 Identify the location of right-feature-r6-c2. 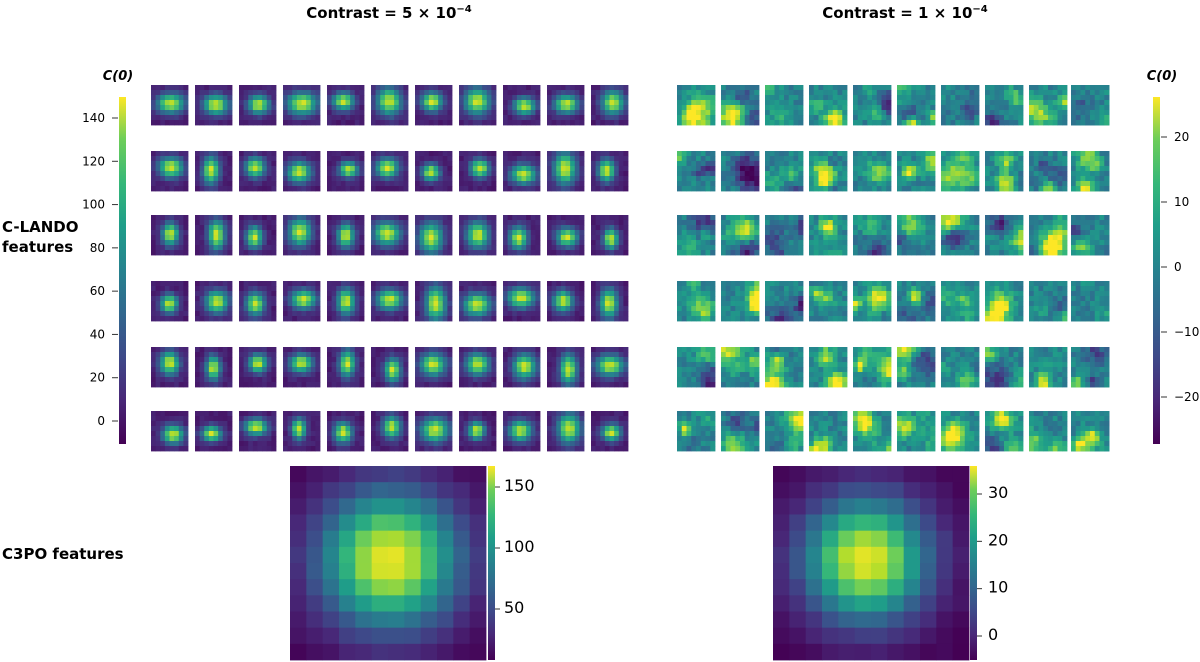
(740, 431).